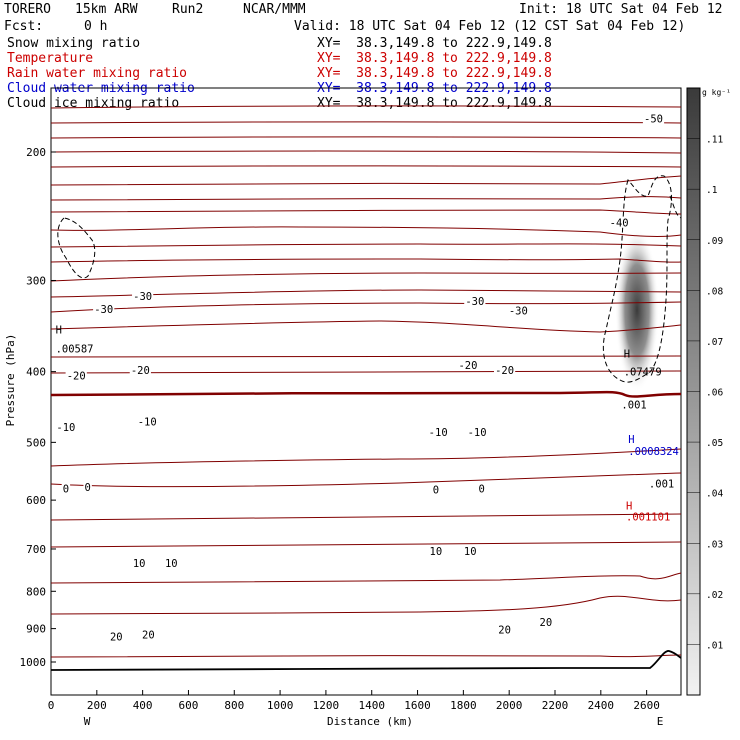 This screenshot has height=740, width=740. What do you see at coordinates (371, 705) in the screenshot?
I see `x-tick-label: 1400` at bounding box center [371, 705].